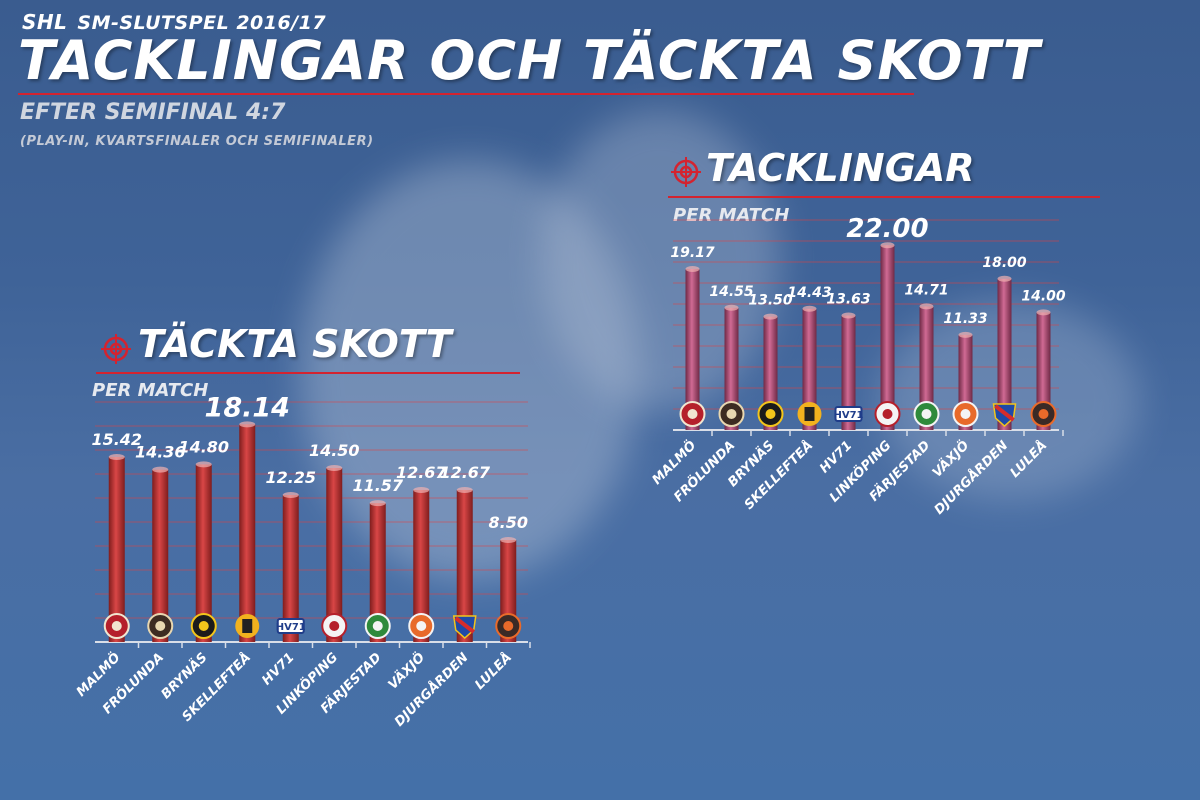 Image resolution: width=1200 pixels, height=800 pixels. Describe the element at coordinates (247, 407) in the screenshot. I see `data-label: 18.14` at that location.